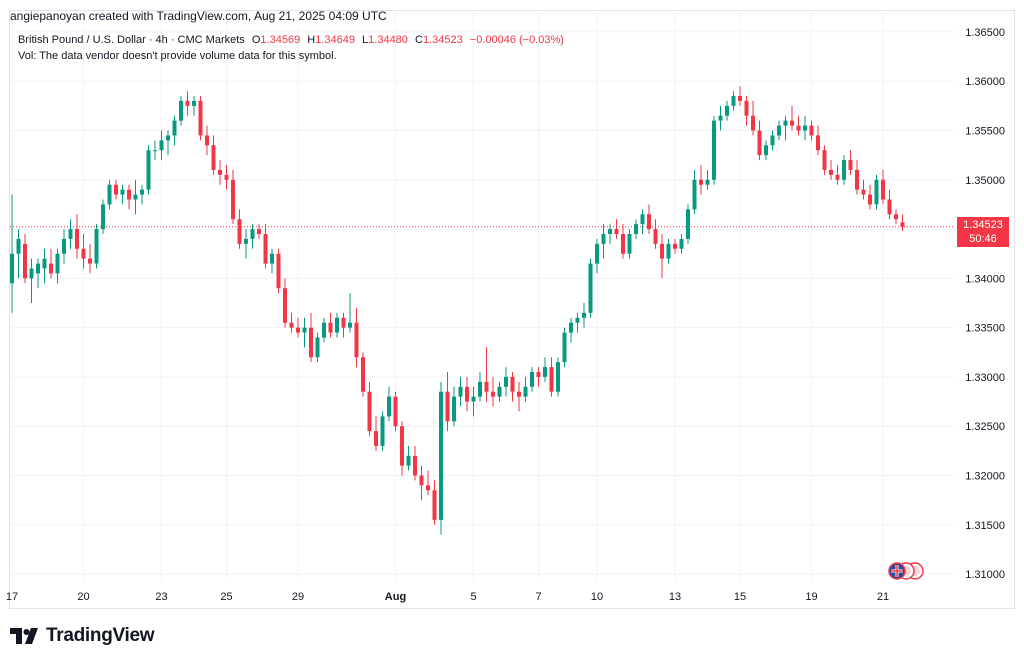 This screenshot has height=665, width=1024. What do you see at coordinates (906, 571) in the screenshot?
I see `currency-flags-icon` at bounding box center [906, 571].